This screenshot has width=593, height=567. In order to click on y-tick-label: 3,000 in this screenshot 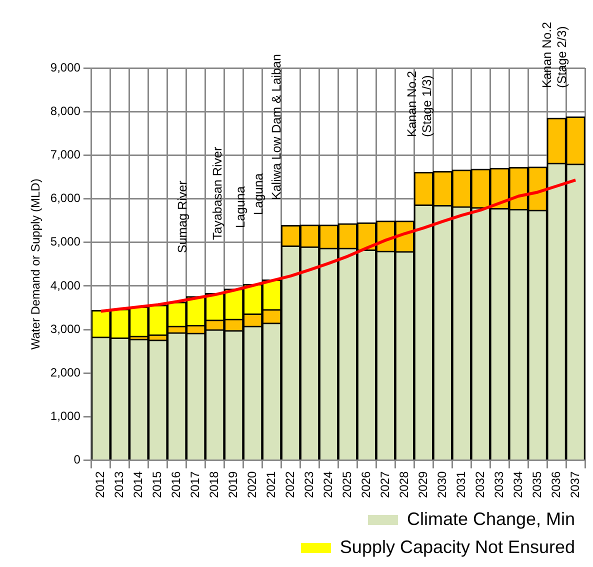, I will do `click(65, 329)`.